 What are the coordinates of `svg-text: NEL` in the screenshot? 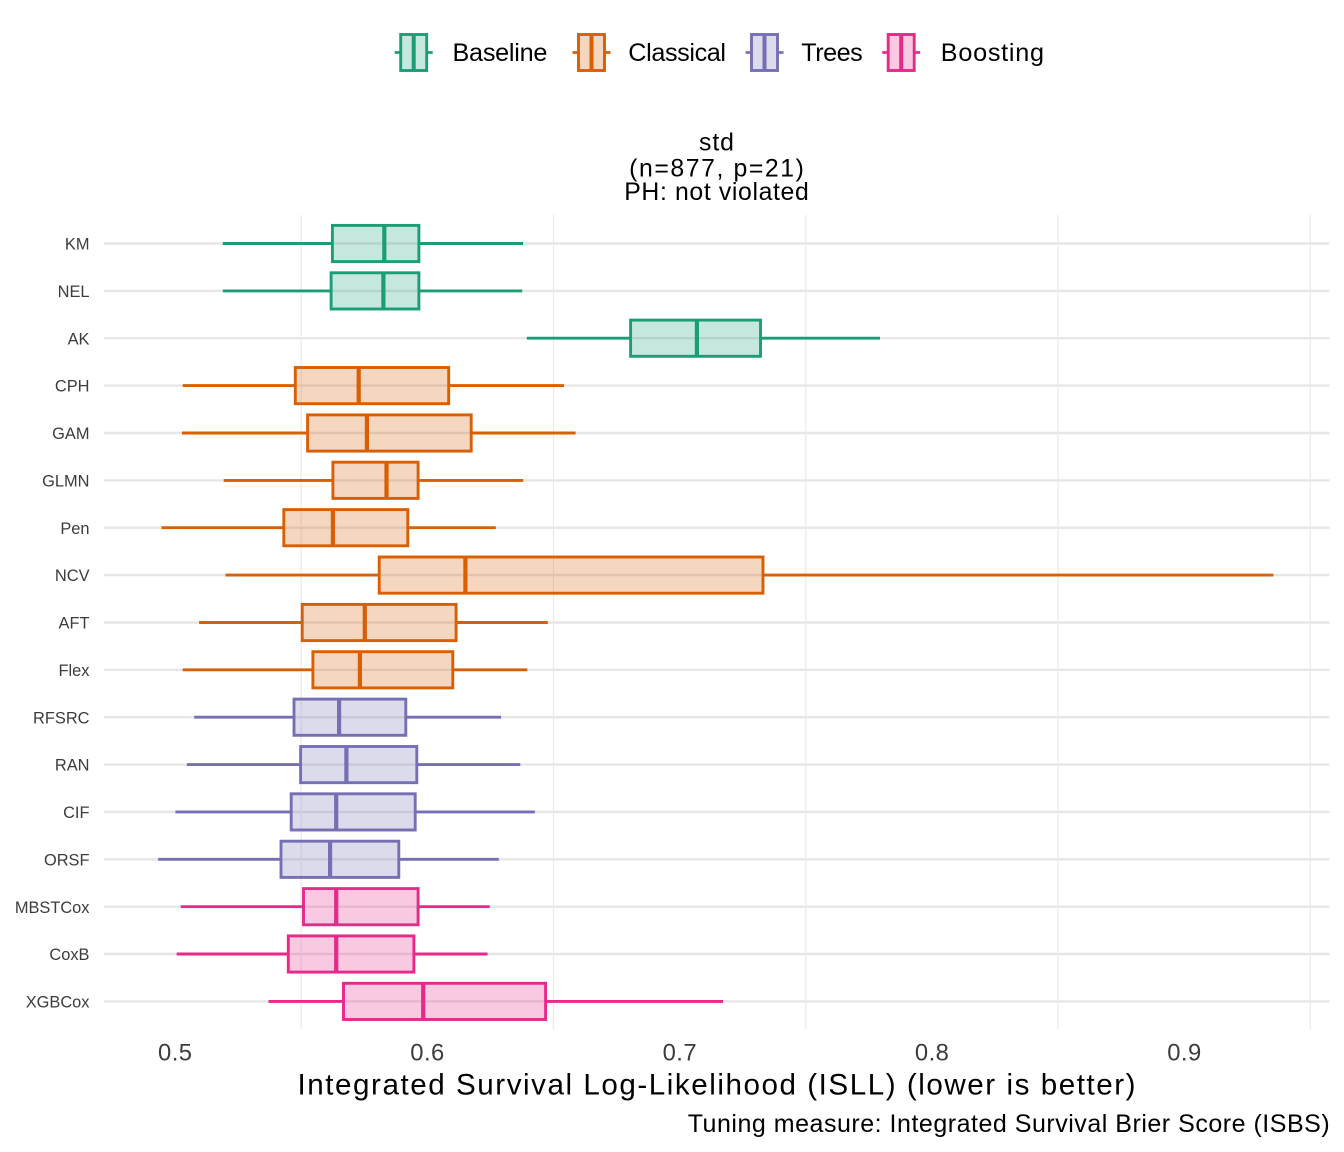 It's located at (74, 292).